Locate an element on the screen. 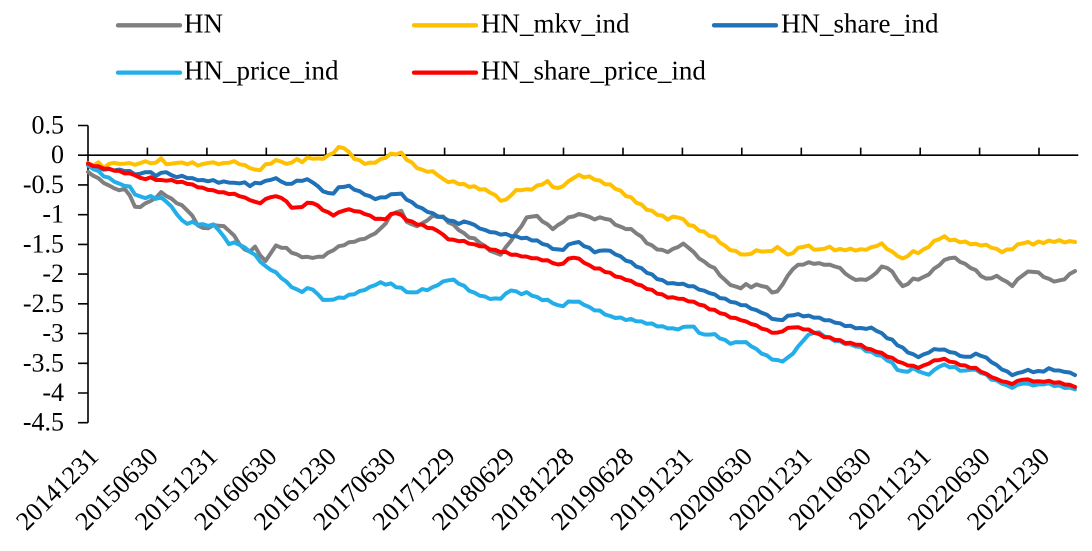 The image size is (1092, 551). svg-text: -1 is located at coordinates (53, 214).